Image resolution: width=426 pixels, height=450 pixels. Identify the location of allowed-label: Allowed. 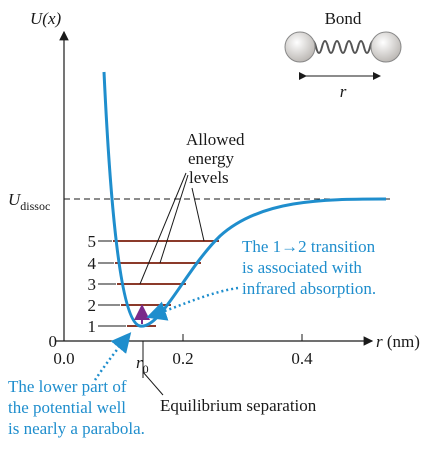
(215, 139).